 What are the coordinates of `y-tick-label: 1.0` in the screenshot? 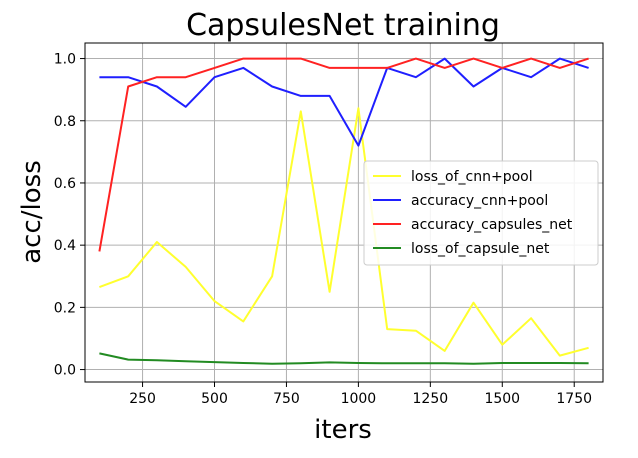 It's located at (65, 60).